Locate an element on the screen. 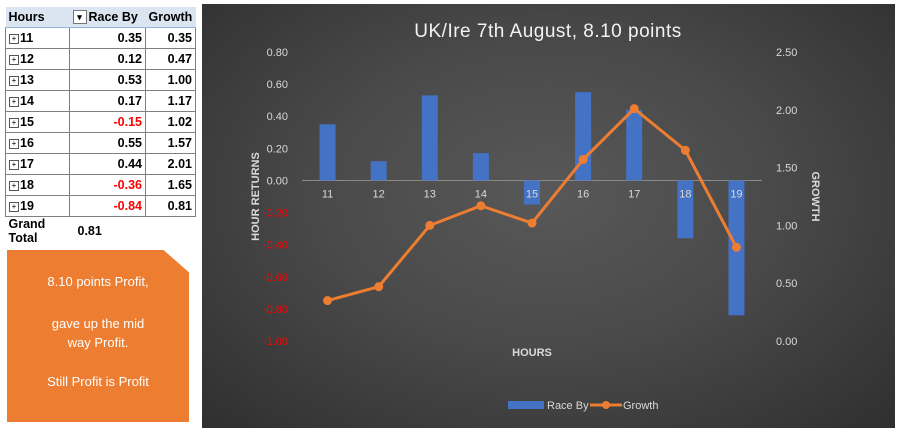 This screenshot has height=435, width=900. x-tick-label: 19 is located at coordinates (736, 194).